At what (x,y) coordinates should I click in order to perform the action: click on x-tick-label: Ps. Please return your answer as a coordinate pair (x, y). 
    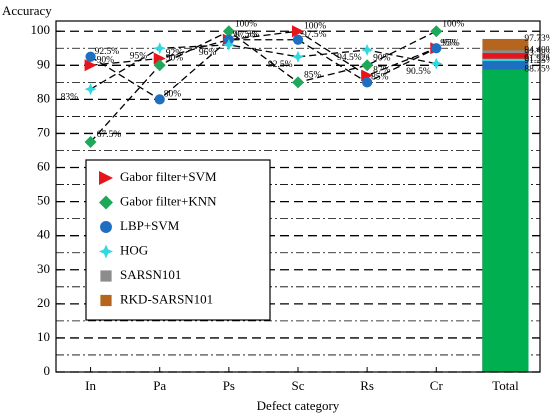
    Looking at the image, I should click on (229, 385).